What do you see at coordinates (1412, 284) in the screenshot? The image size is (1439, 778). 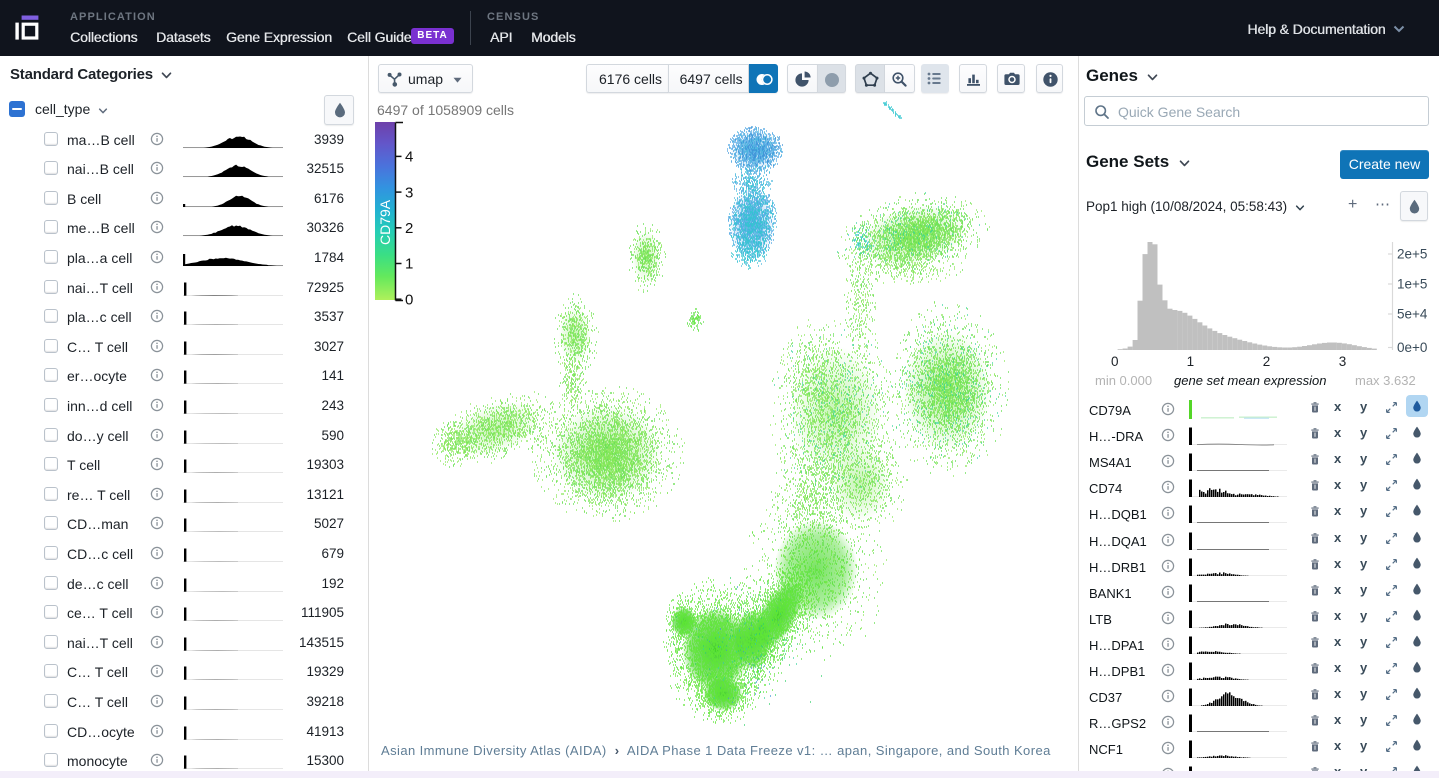 I see `svg-text: 1e+5` at bounding box center [1412, 284].